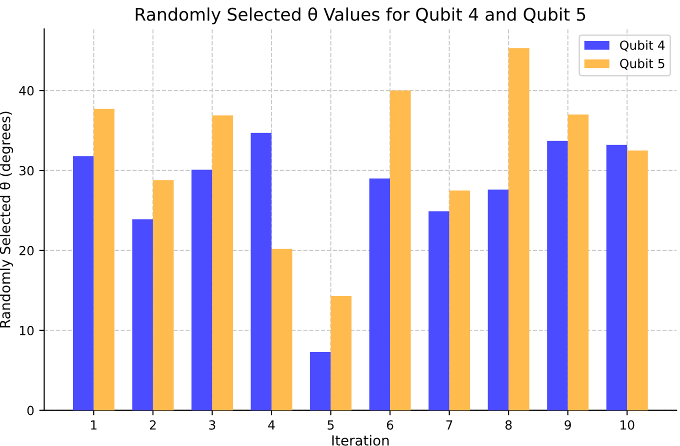 Image resolution: width=680 pixels, height=446 pixels. Describe the element at coordinates (153, 425) in the screenshot. I see `x-tick-label: 2` at that location.